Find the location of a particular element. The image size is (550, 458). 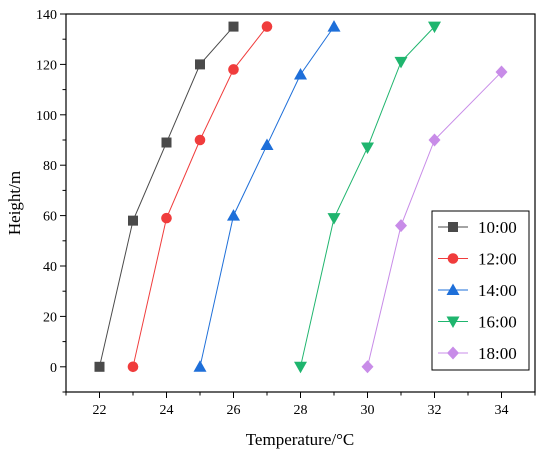

legend-entry: 18:00 is located at coordinates (477, 353).